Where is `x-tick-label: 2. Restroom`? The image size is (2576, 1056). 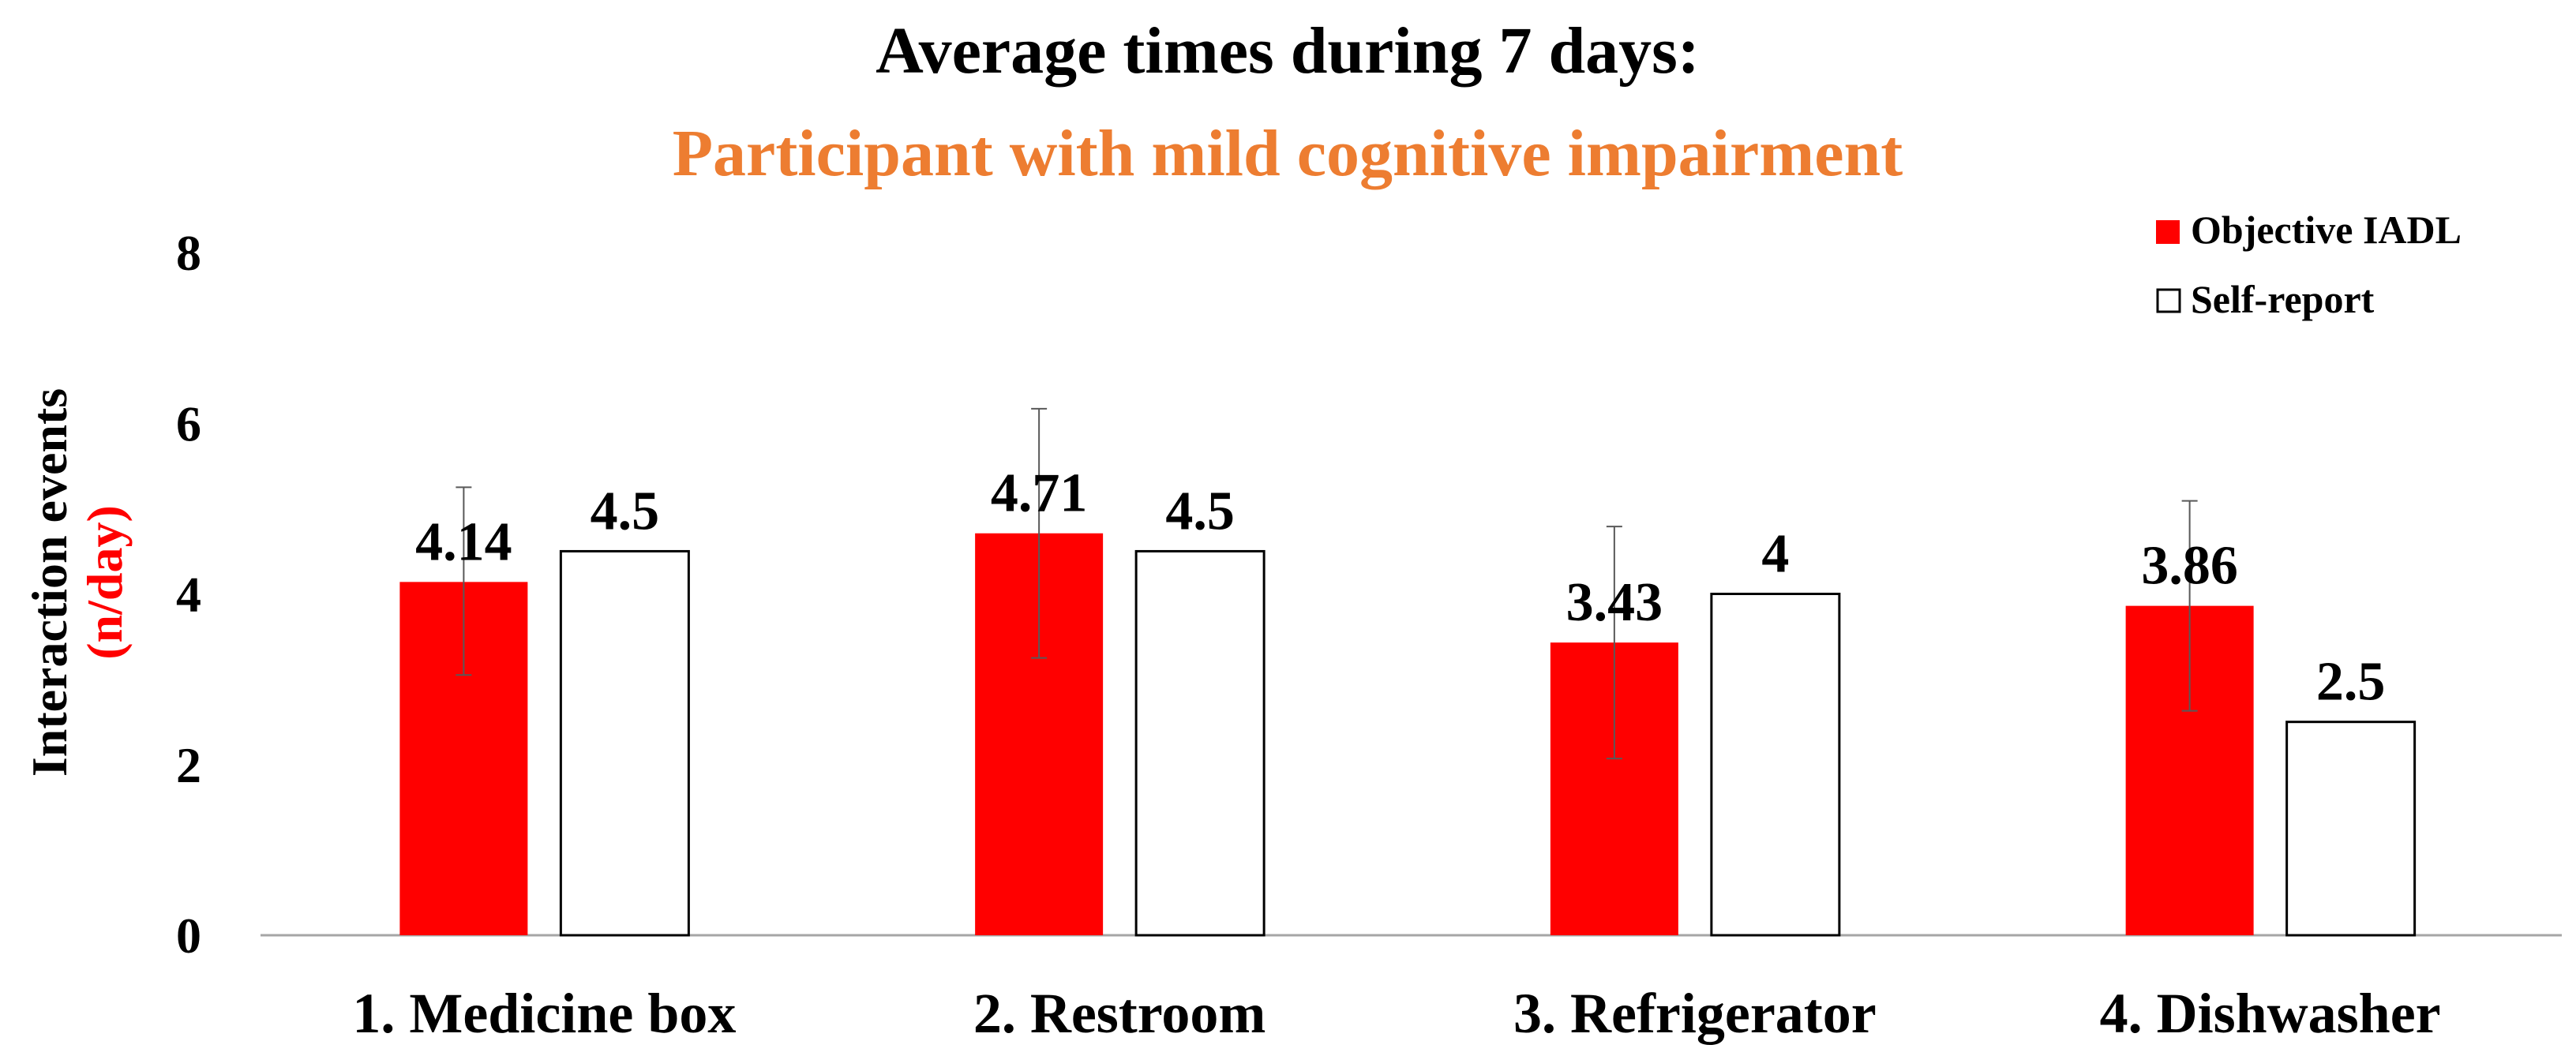 x-tick-label: 2. Restroom is located at coordinates (1119, 1013).